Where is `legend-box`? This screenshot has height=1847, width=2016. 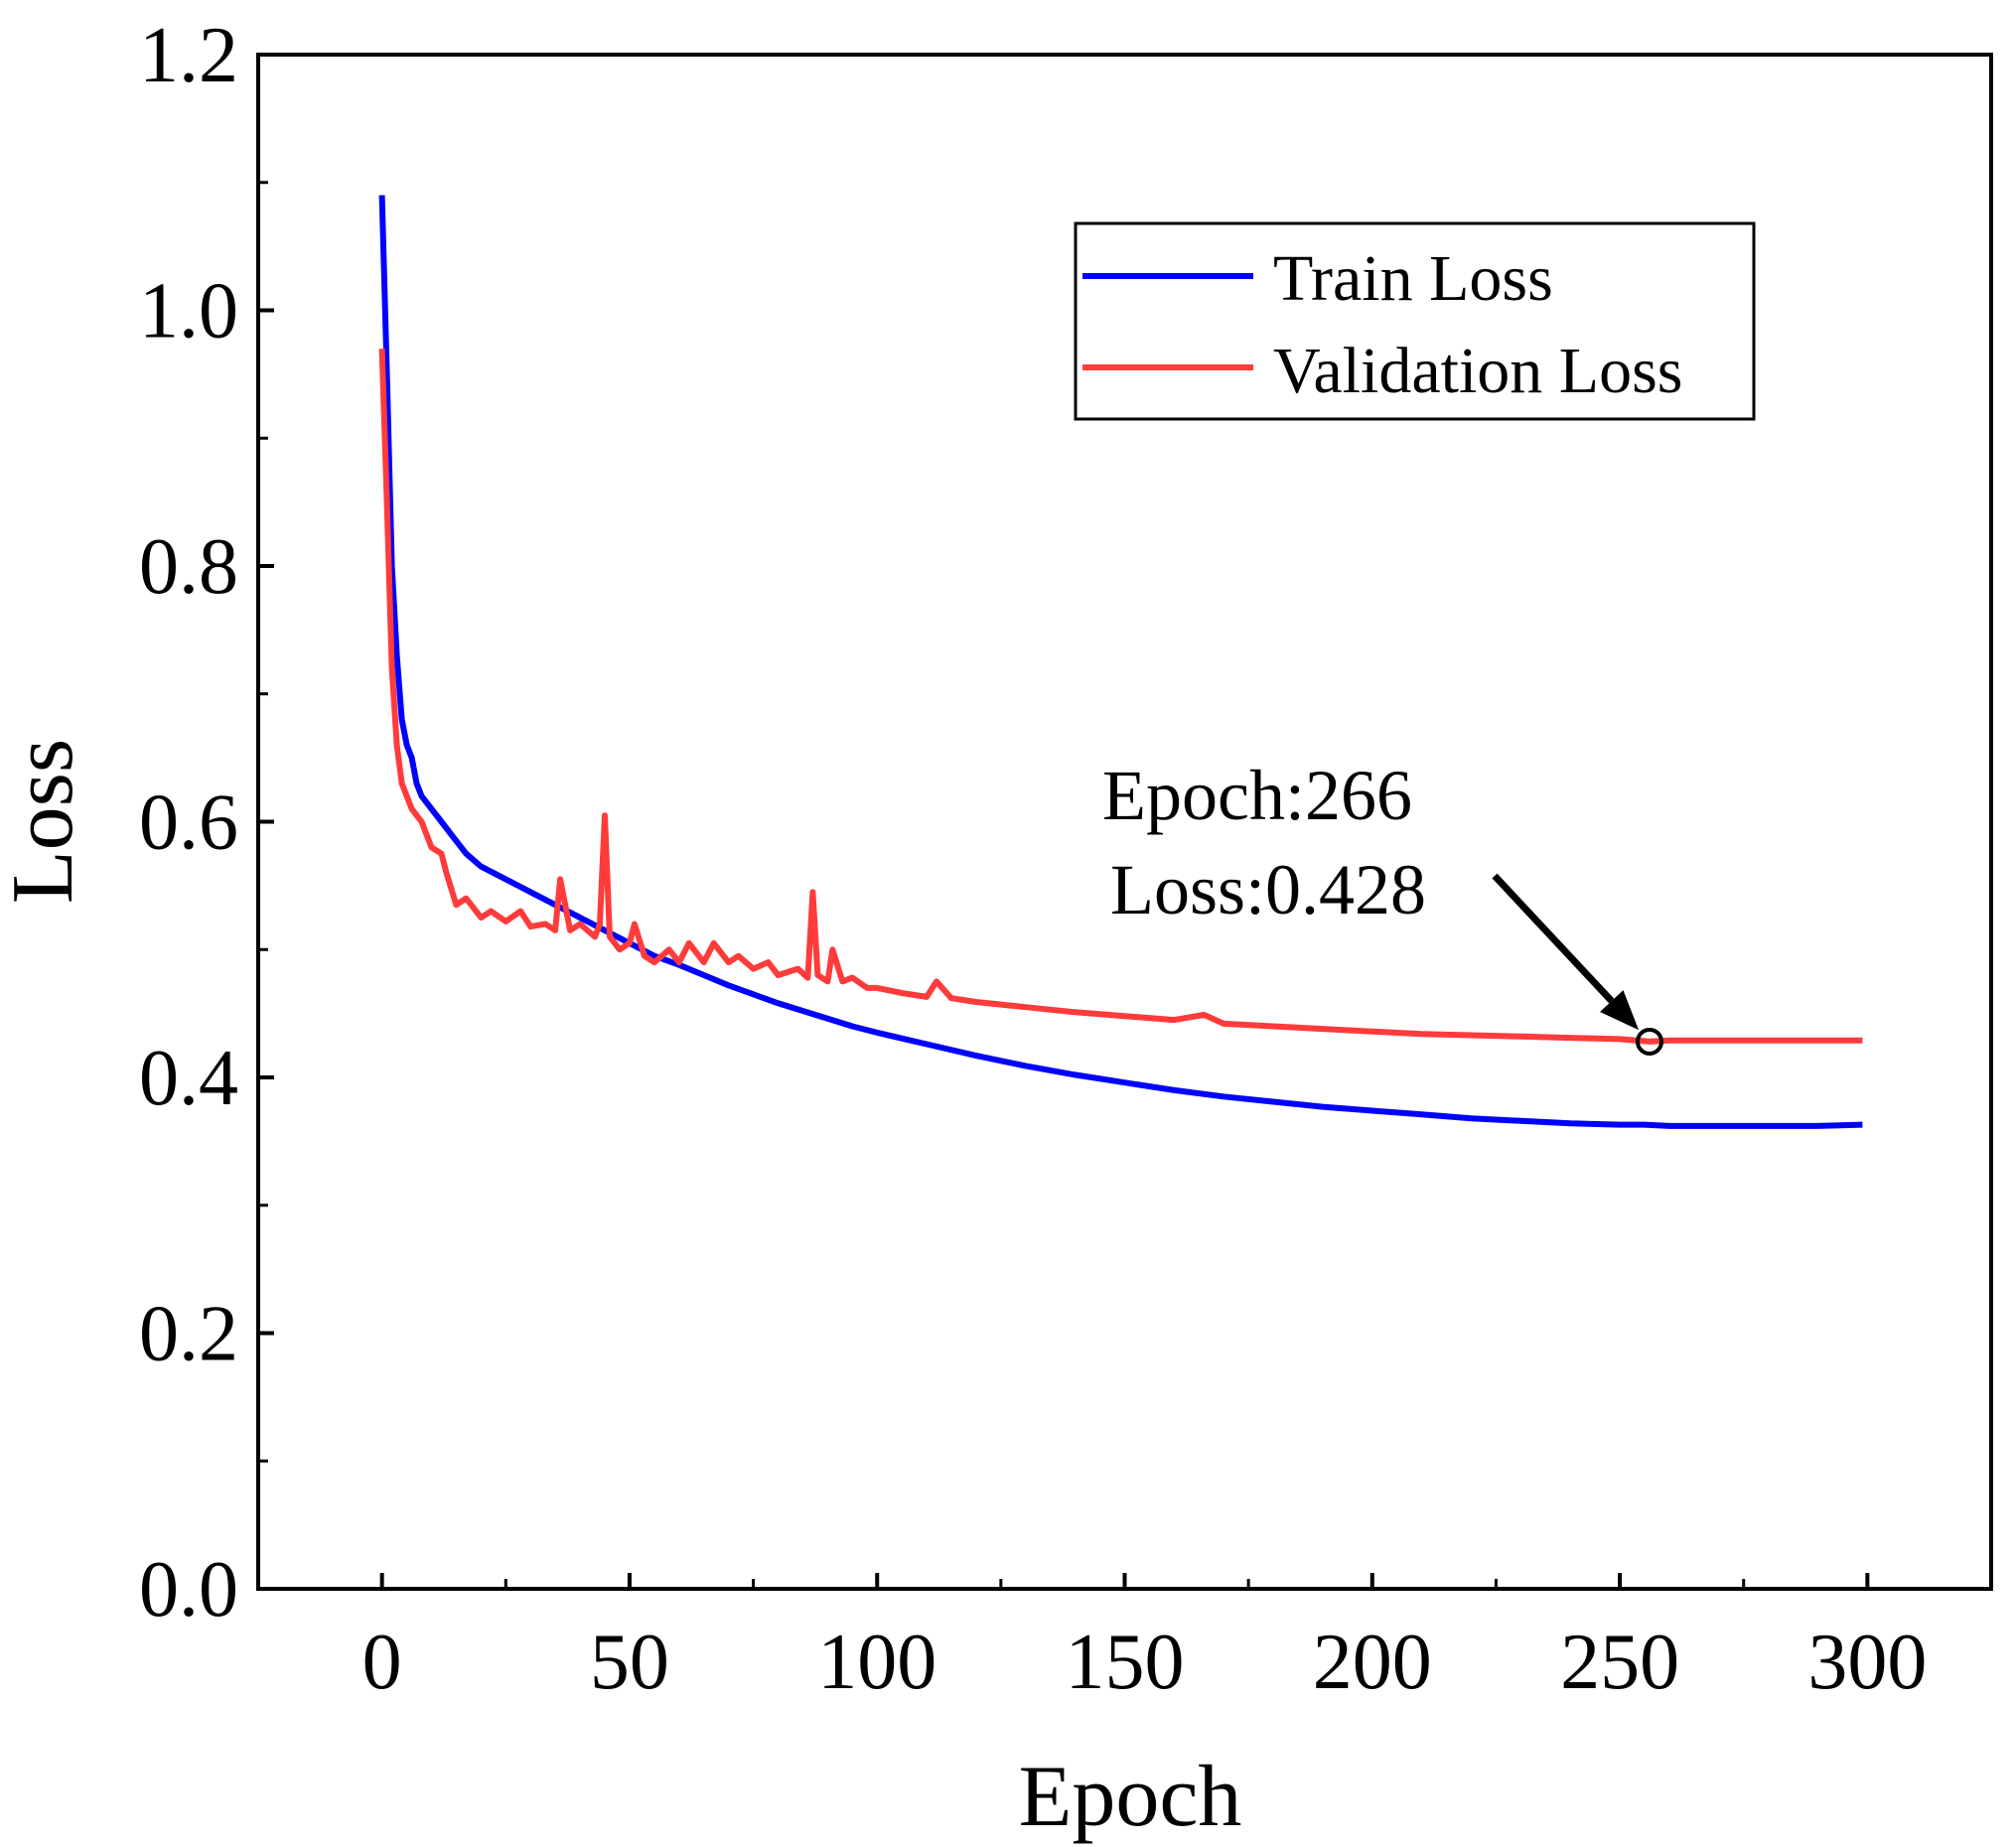 legend-box is located at coordinates (1415, 321).